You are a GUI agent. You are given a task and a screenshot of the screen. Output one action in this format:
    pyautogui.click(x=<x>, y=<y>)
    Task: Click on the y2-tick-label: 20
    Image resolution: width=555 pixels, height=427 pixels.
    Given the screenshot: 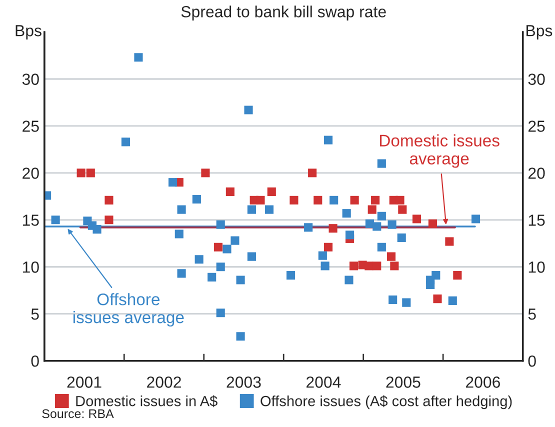 What is the action you would take?
    pyautogui.click(x=536, y=173)
    